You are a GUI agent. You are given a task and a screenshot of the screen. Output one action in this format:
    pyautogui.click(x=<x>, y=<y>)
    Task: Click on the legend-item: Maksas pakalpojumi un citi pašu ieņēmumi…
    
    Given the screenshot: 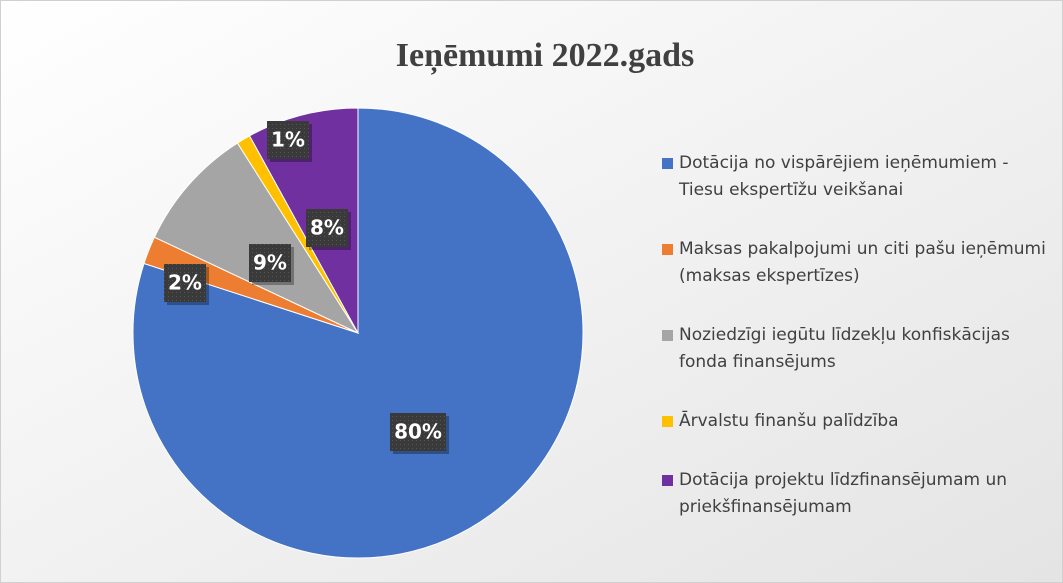 What is the action you would take?
    pyautogui.click(x=859, y=263)
    